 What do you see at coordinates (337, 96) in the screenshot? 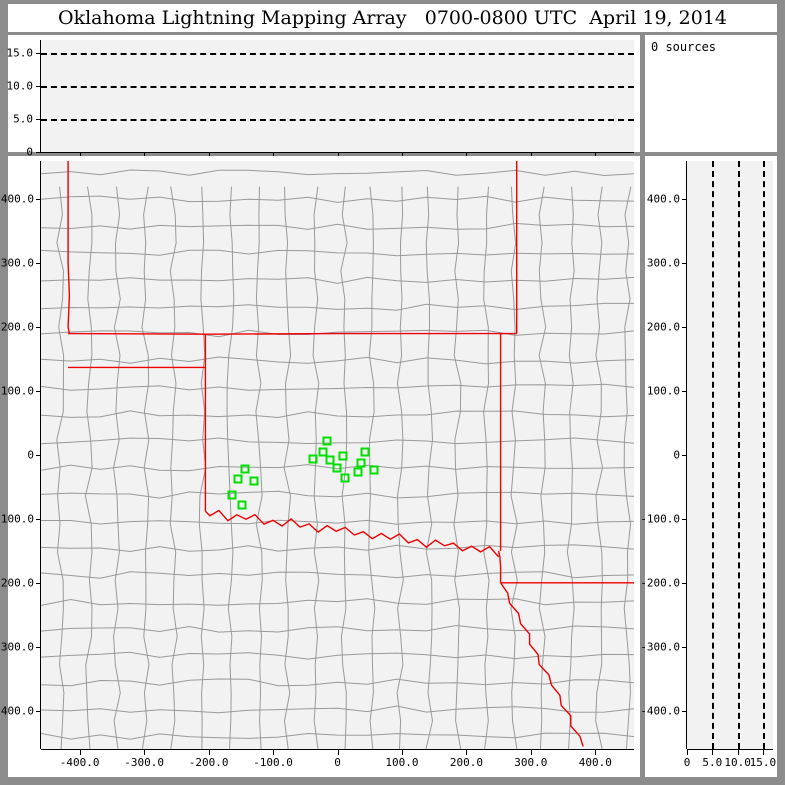
I see `time-height-plot-area` at bounding box center [337, 96].